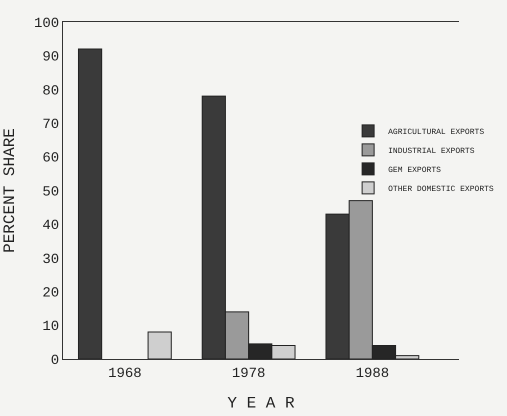 The height and width of the screenshot is (416, 507). I want to click on y-tick-label: 40, so click(51, 226).